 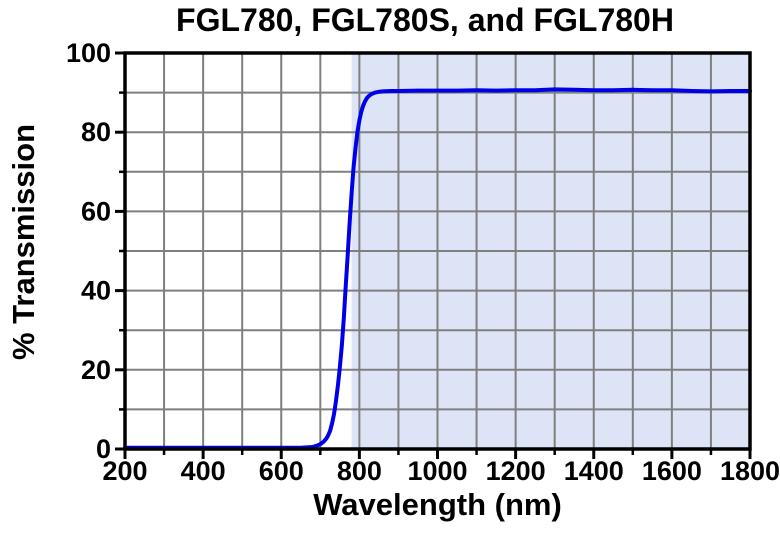 I want to click on x-tick-label: 200, so click(x=124, y=471).